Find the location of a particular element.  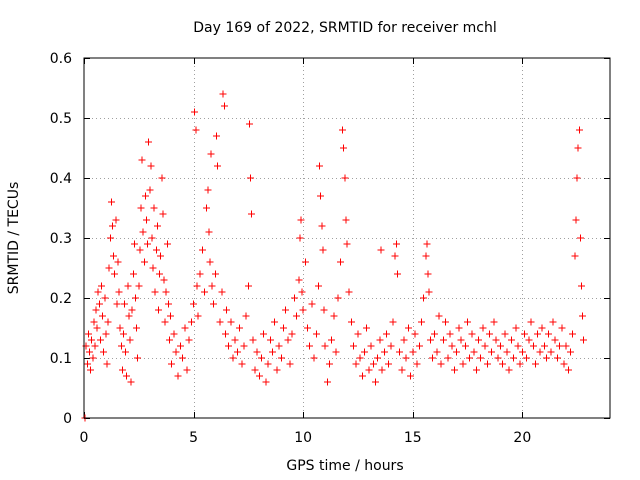

x-tick-label: 0 is located at coordinates (84, 438).